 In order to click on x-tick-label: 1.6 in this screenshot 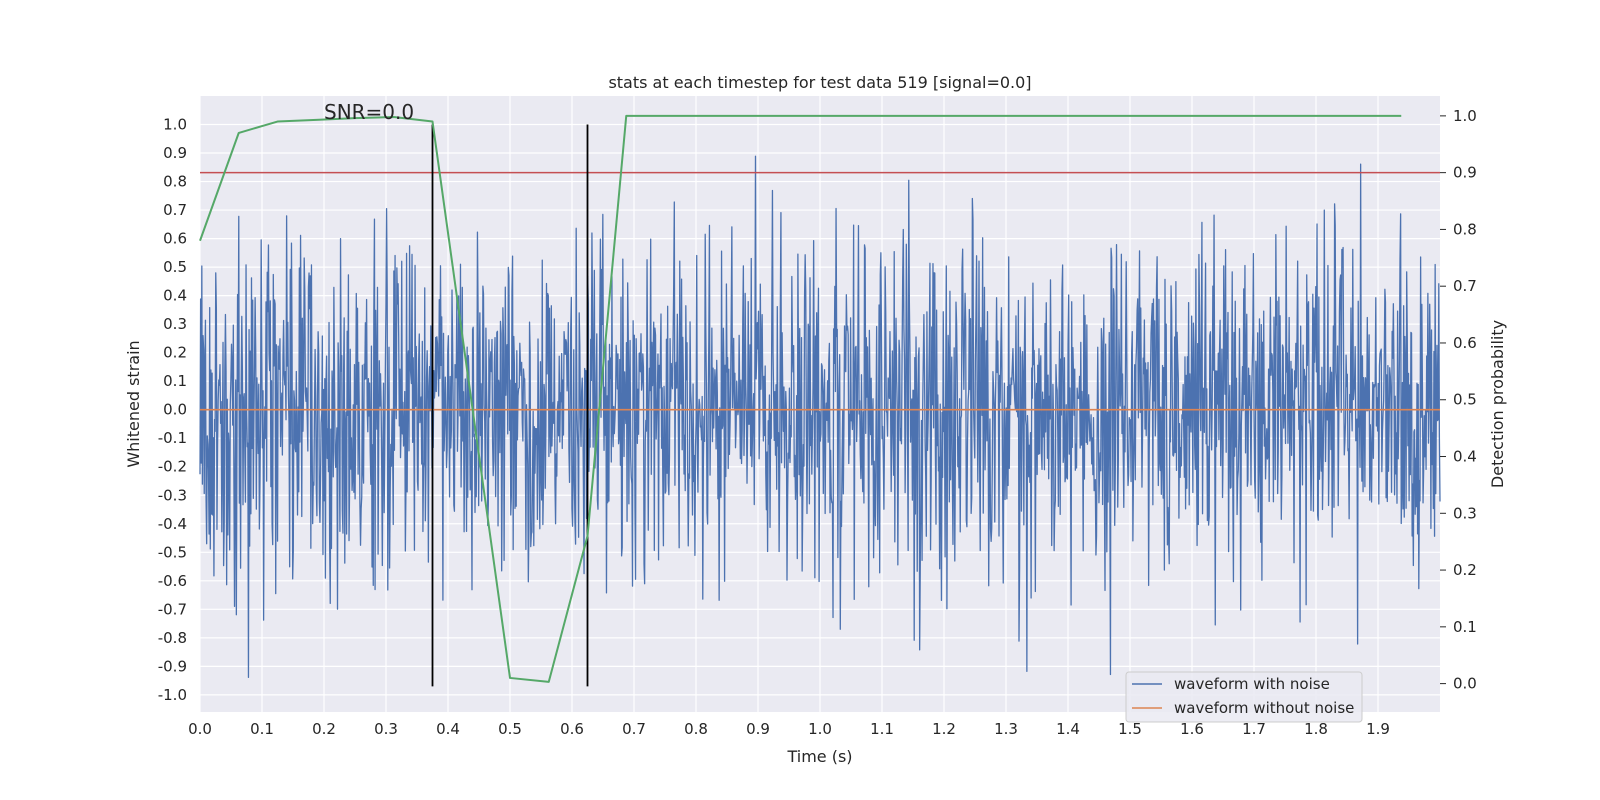, I will do `click(1192, 729)`.